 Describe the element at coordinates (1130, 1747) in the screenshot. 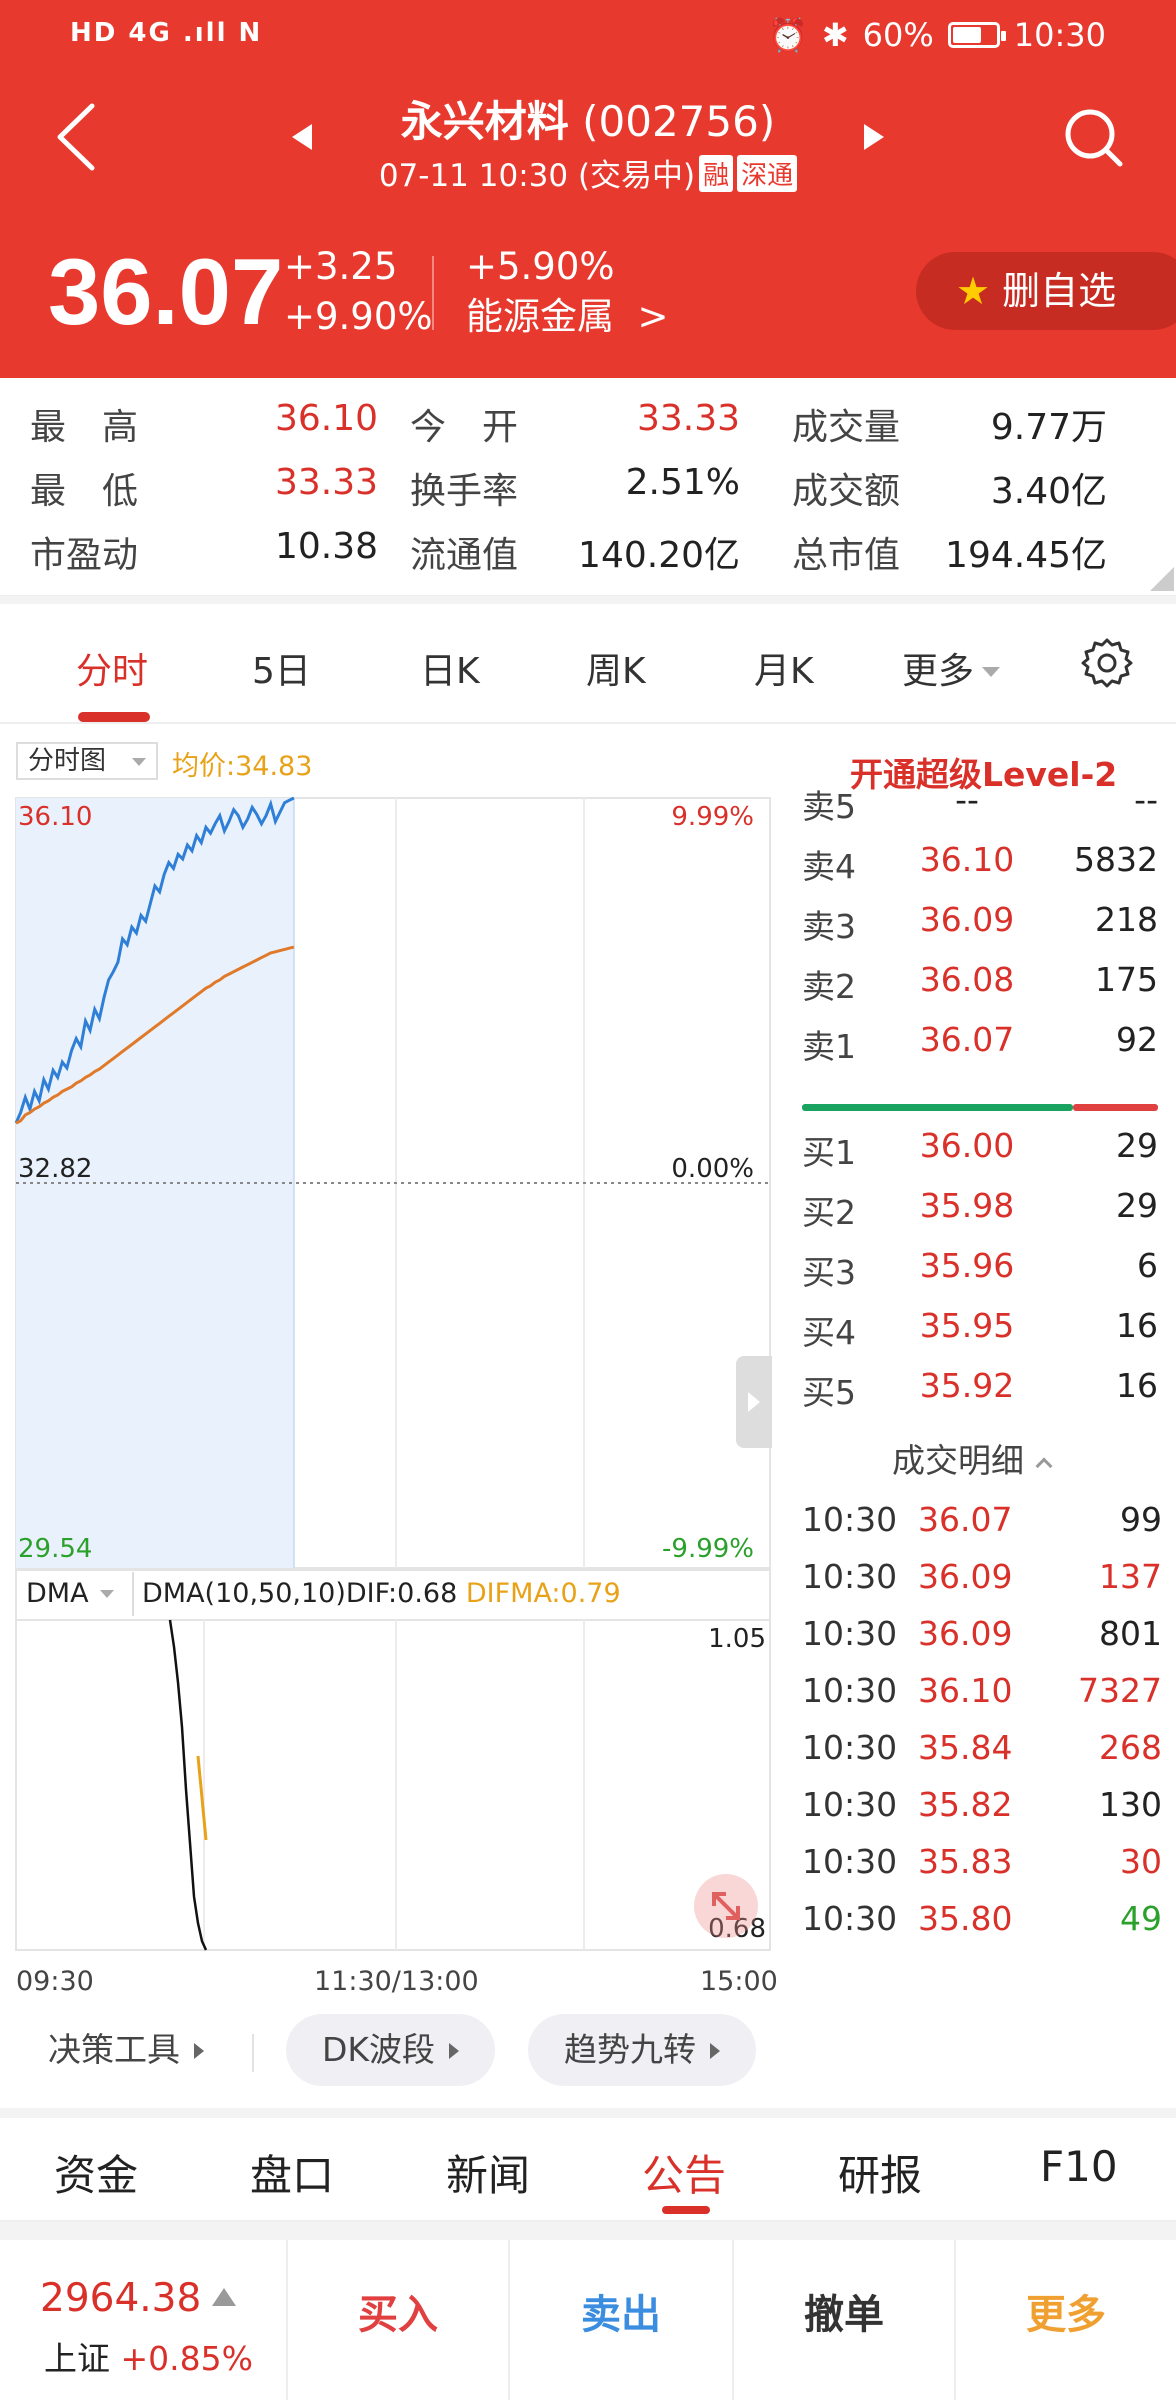

I see `trade-volume: 268` at that location.